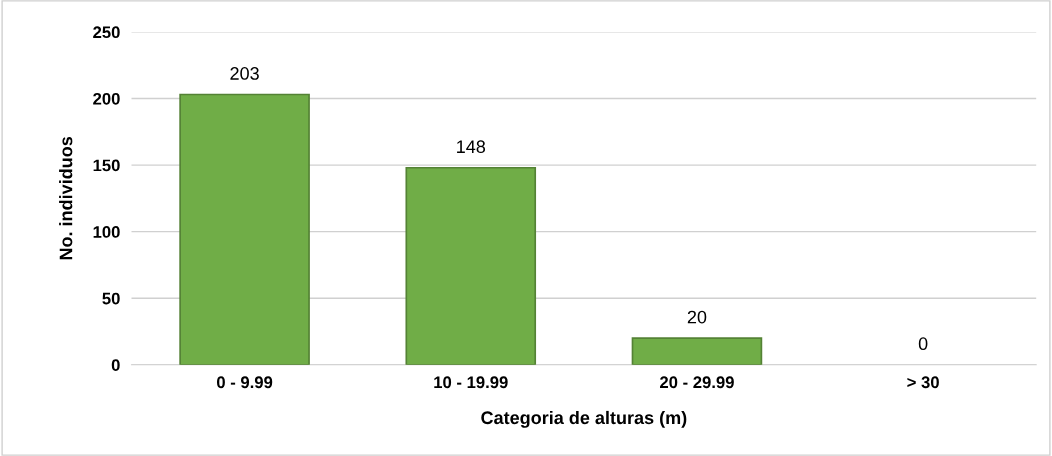  I want to click on y-axis-title: No. individuos, so click(66, 198).